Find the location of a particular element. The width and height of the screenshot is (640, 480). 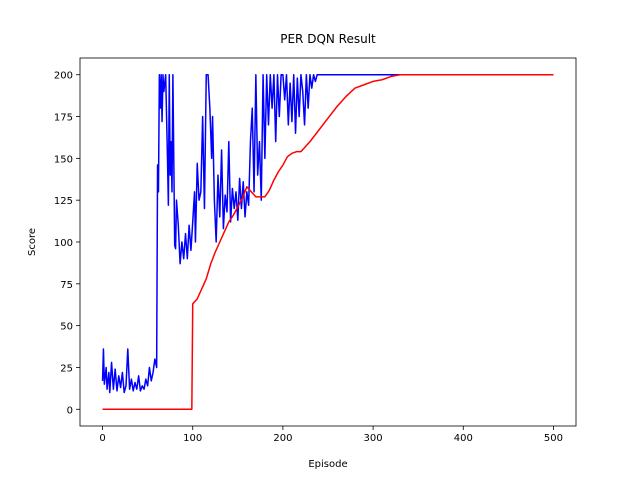

y-tick-label: 200 is located at coordinates (63, 76).